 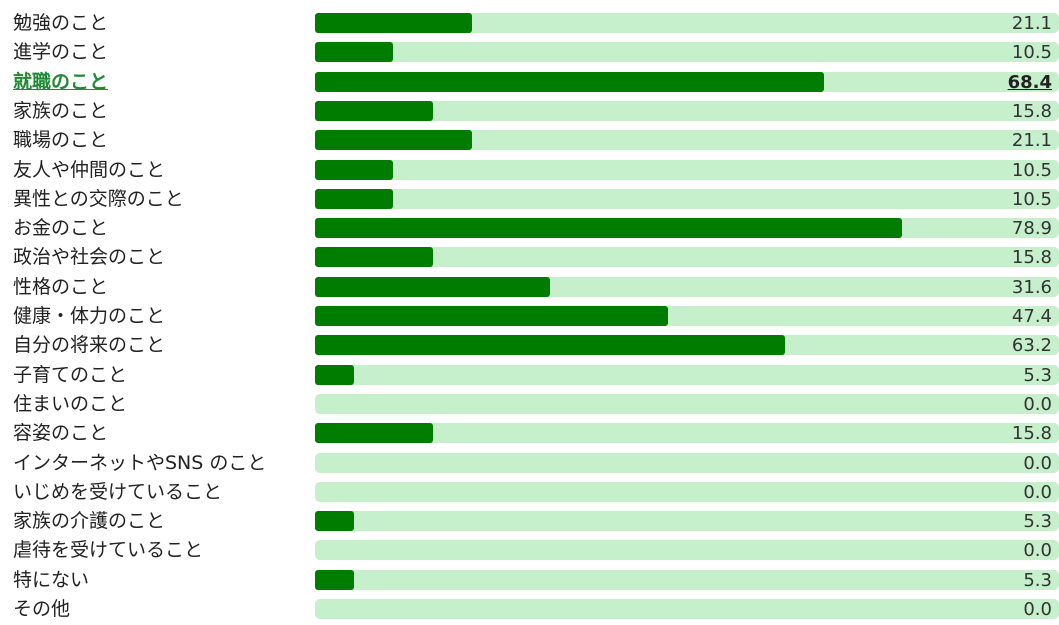 I want to click on bar-row: 自分の将来のこと 63.2, so click(x=529, y=346).